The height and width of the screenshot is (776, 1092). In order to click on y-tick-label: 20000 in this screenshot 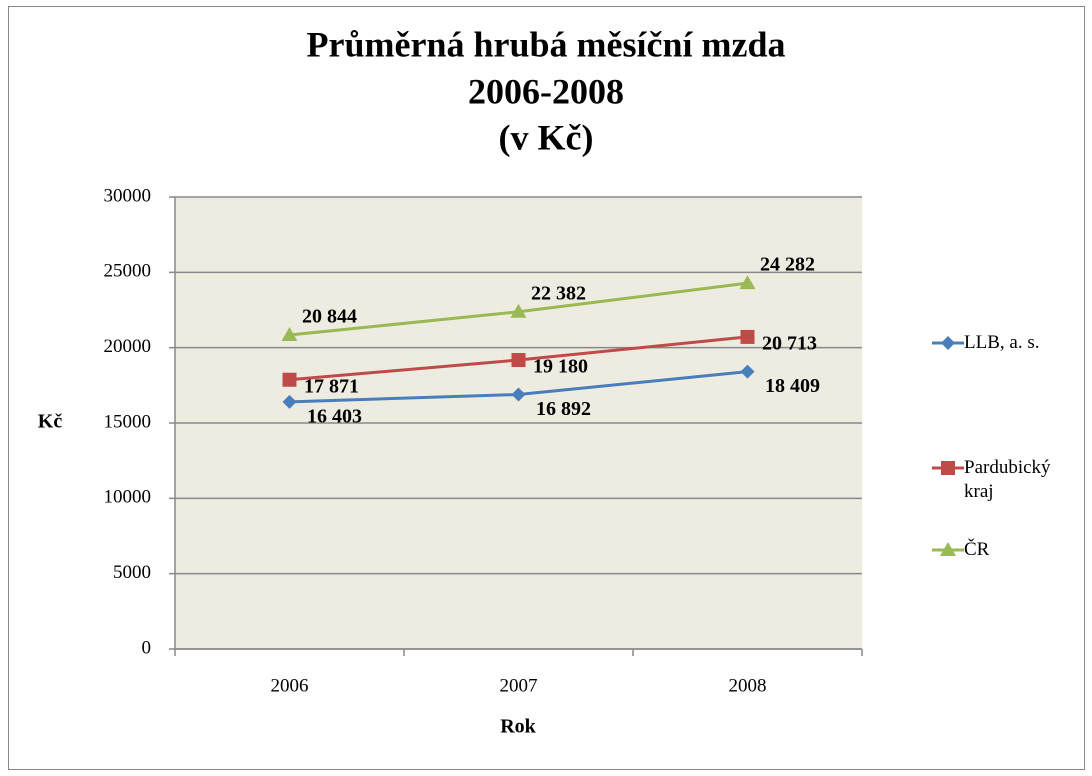, I will do `click(128, 346)`.